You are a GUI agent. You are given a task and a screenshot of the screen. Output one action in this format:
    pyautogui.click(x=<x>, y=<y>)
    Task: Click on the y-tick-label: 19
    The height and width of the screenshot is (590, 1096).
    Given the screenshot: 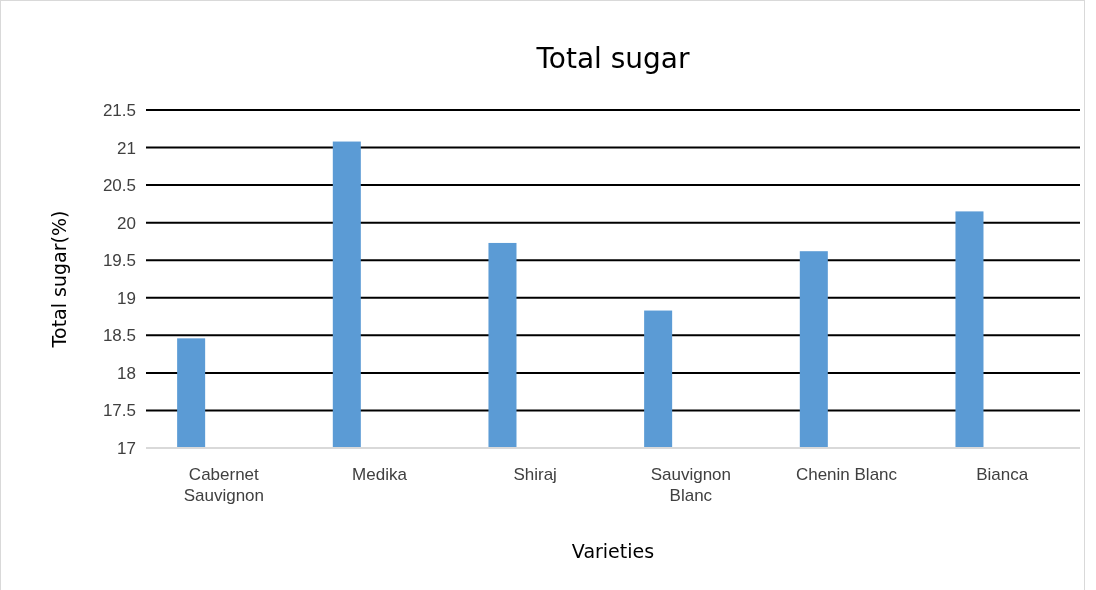 What is the action you would take?
    pyautogui.click(x=126, y=298)
    